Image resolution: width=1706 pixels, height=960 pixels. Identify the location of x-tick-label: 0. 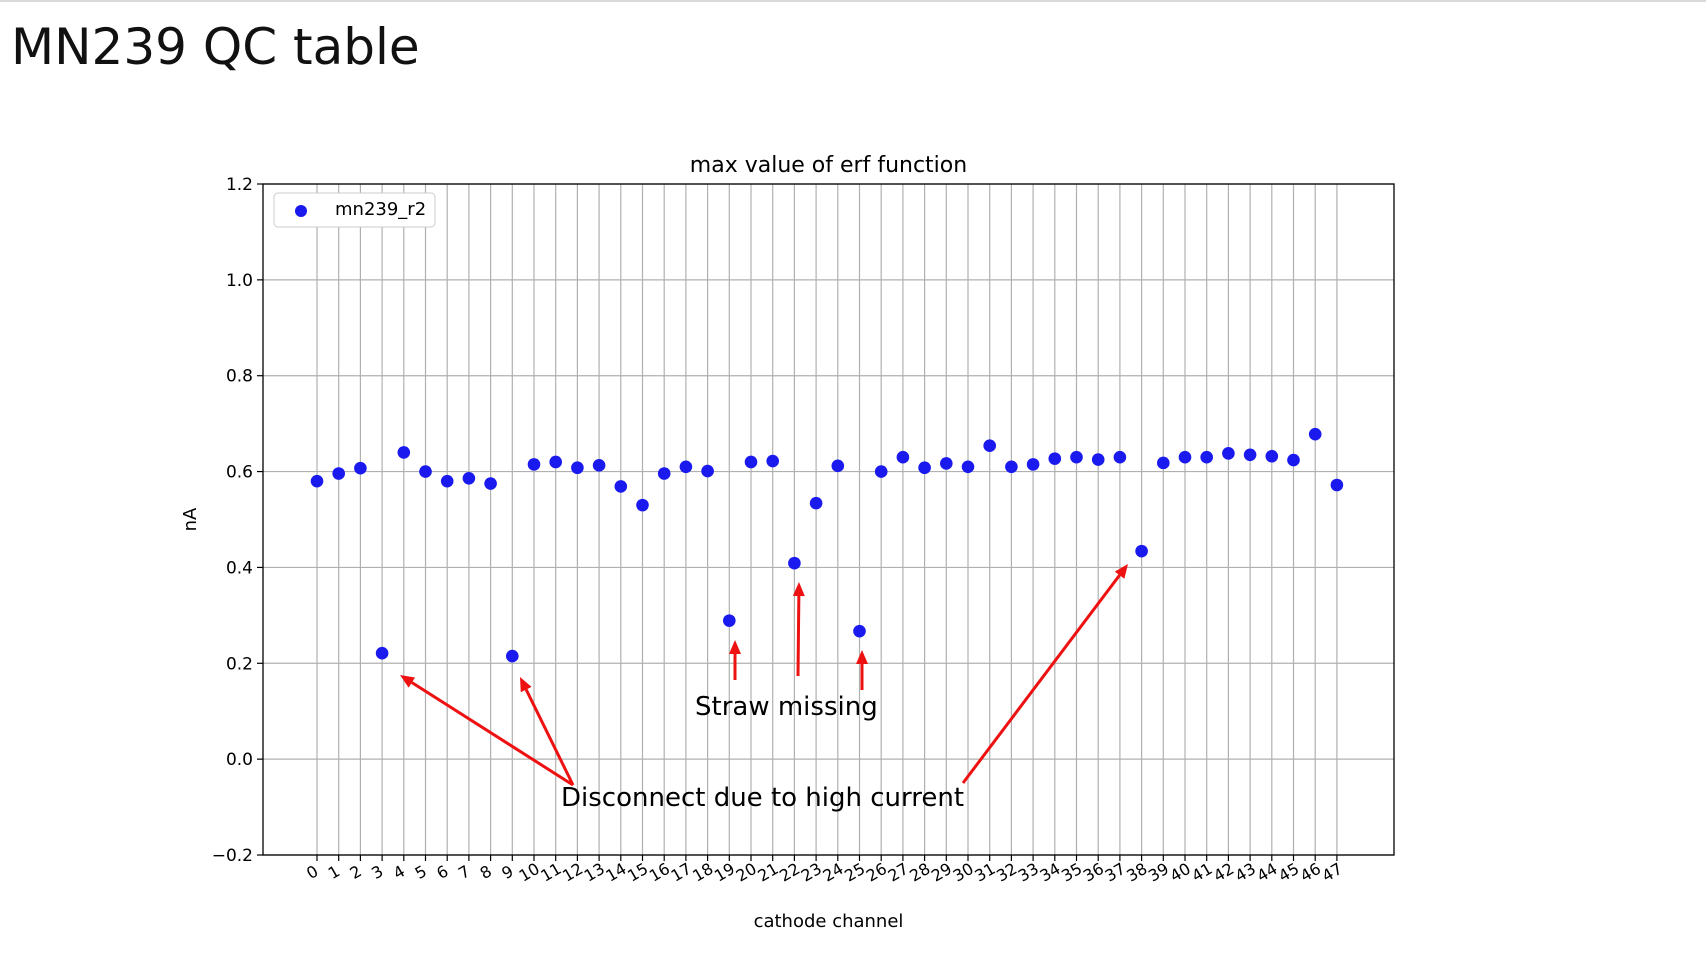
(312, 872).